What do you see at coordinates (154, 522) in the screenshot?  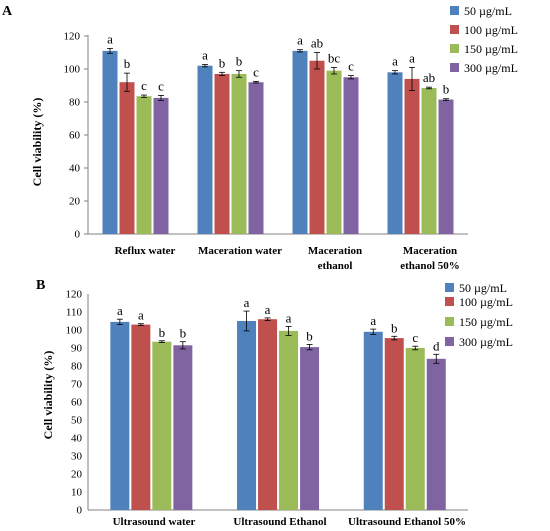 I see `panel-b-category-label: Ultrasound water` at bounding box center [154, 522].